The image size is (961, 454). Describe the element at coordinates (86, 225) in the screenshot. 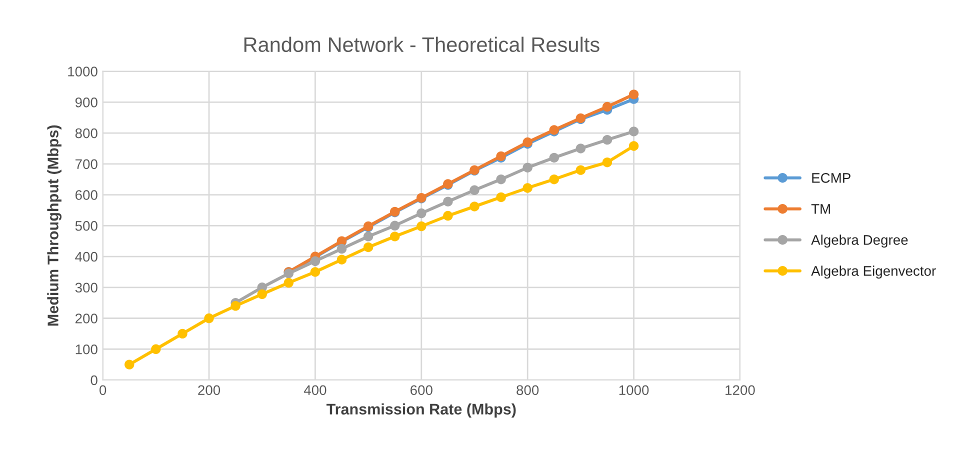

I see `y-tick-label: 500` at that location.